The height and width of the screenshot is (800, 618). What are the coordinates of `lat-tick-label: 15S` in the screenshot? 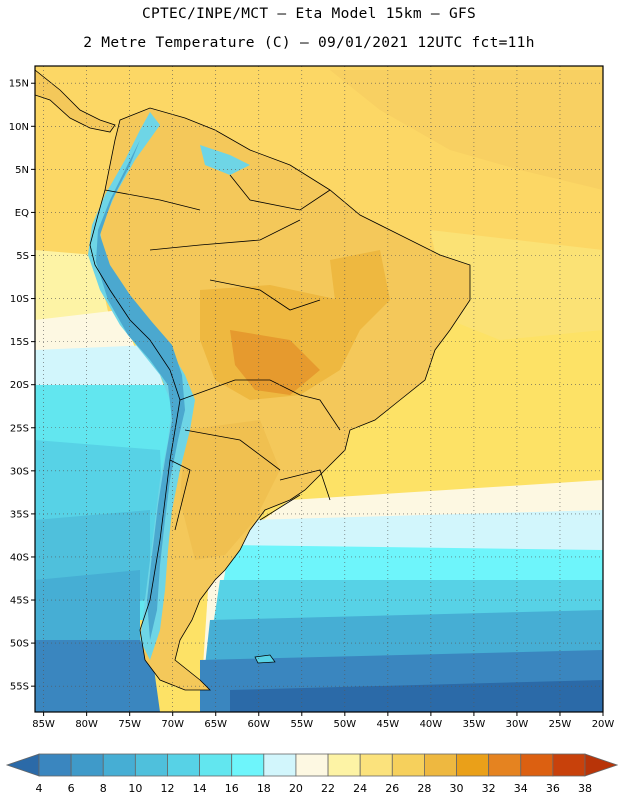 It's located at (19, 342).